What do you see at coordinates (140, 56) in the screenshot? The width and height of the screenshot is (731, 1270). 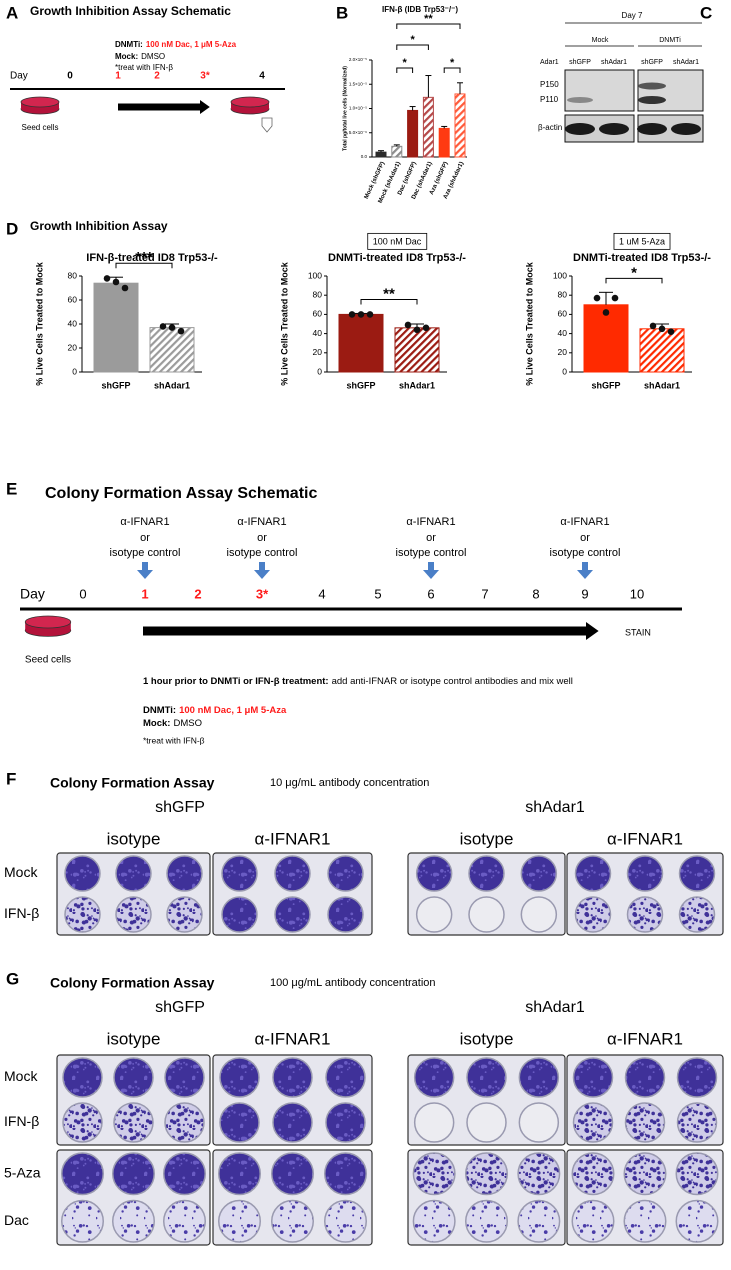 I see `label-line: Mock: DMSO` at bounding box center [140, 56].